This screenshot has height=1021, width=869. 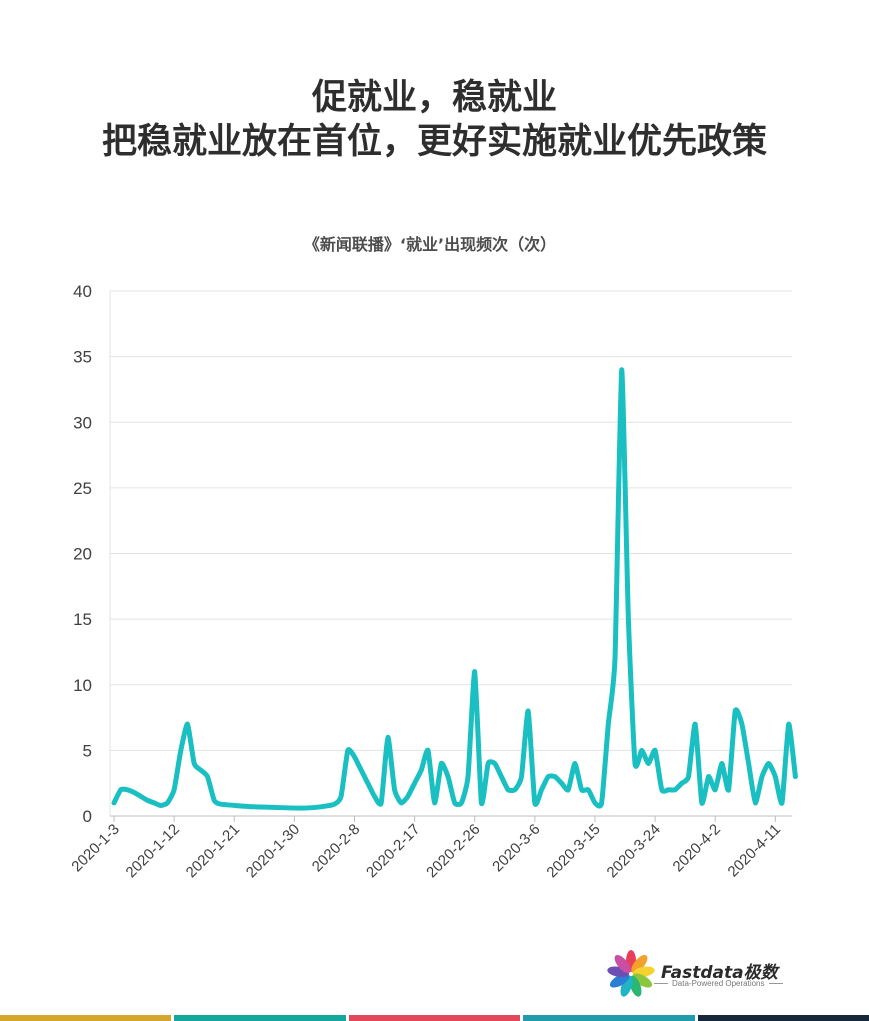 What do you see at coordinates (82, 422) in the screenshot?
I see `y-tick-label: 30` at bounding box center [82, 422].